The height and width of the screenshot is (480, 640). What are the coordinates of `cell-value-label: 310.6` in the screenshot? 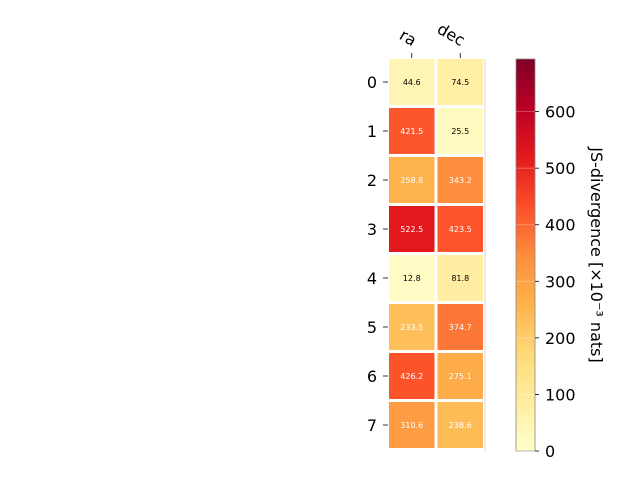 It's located at (411, 425).